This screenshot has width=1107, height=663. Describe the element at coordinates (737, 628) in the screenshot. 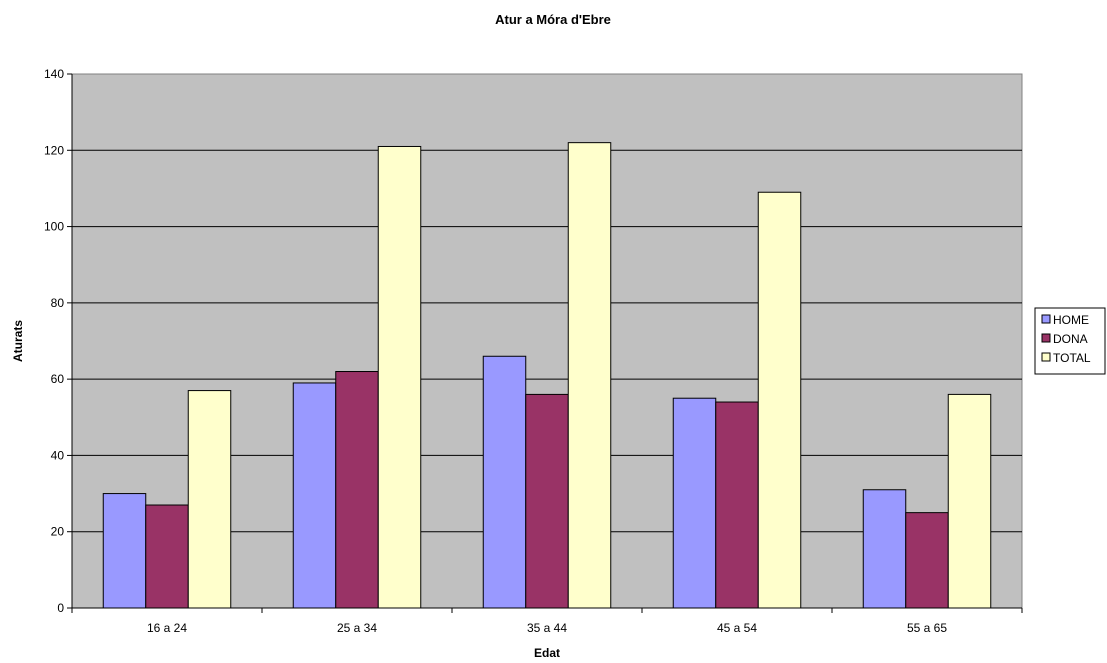

I see `x-tick-label: 45 a 54` at that location.